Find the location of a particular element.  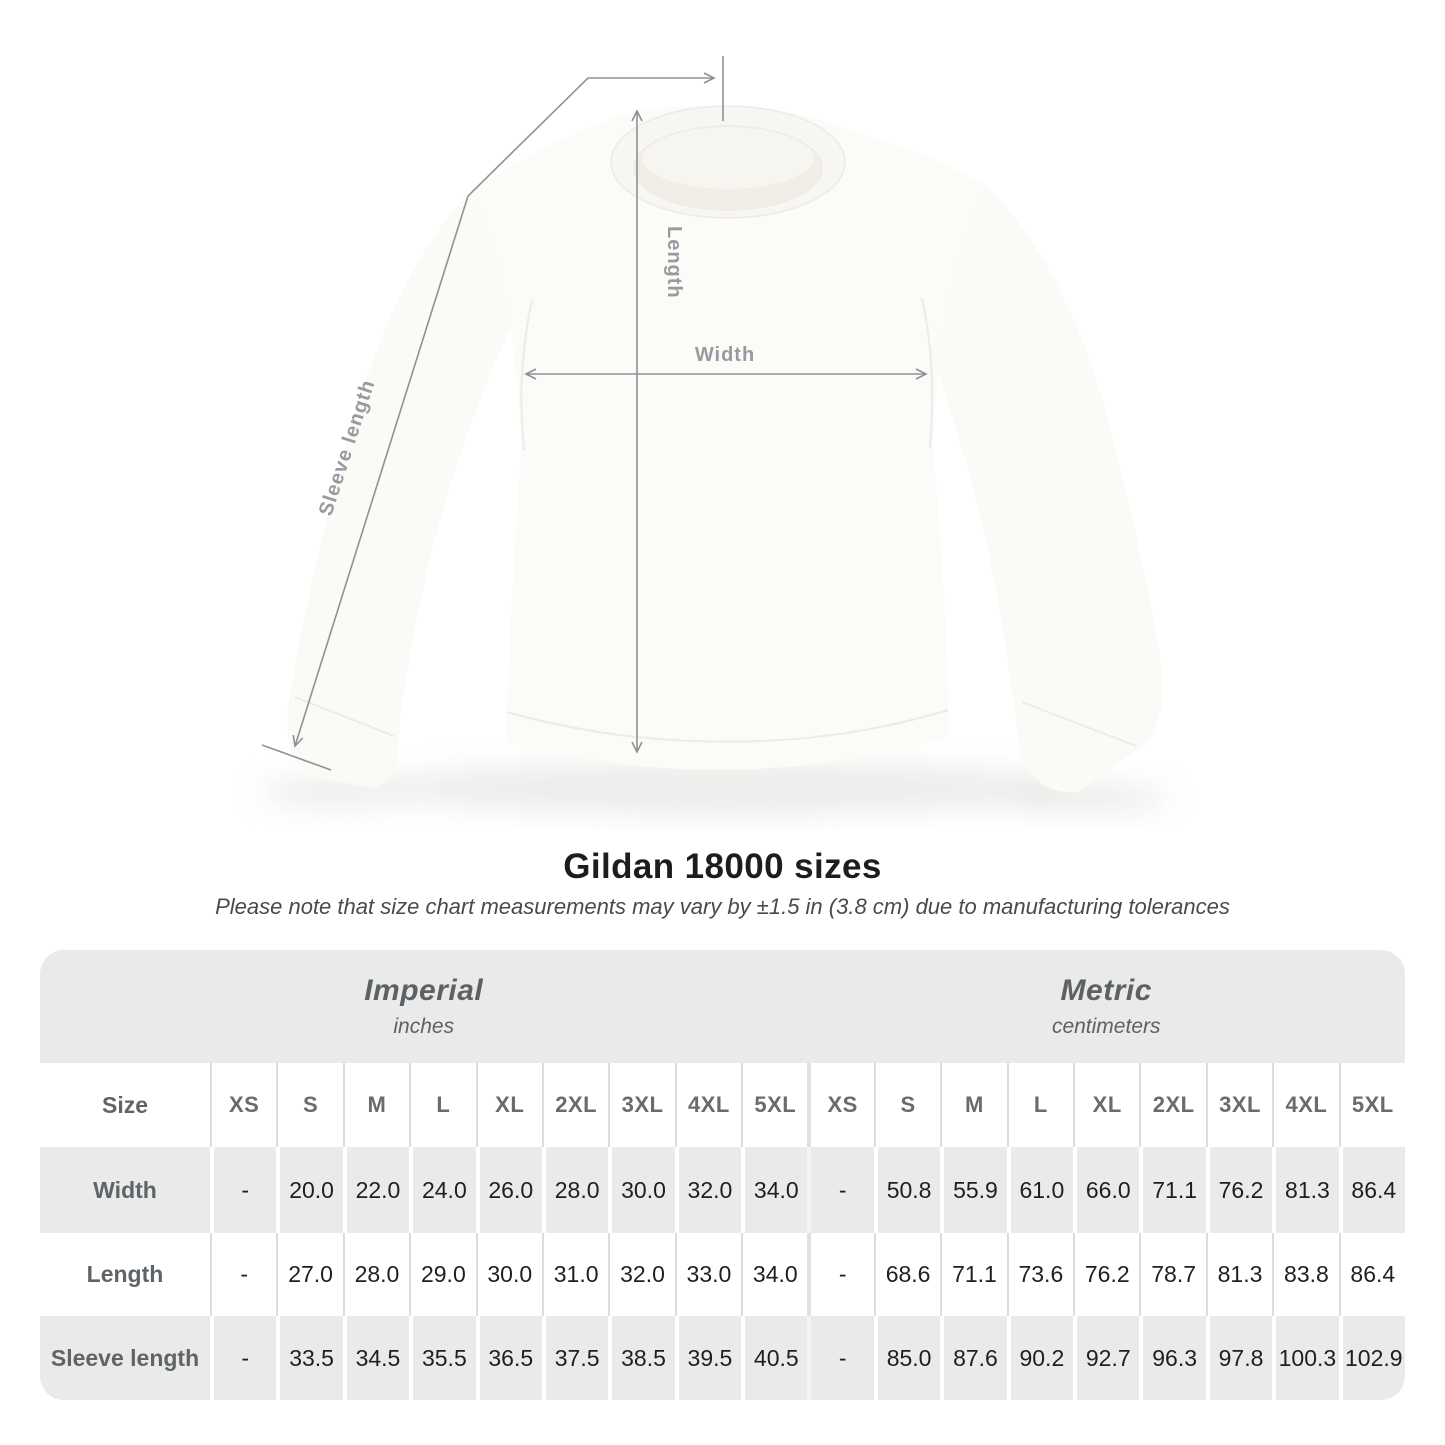

value-cell: 29.0 is located at coordinates (442, 1274).